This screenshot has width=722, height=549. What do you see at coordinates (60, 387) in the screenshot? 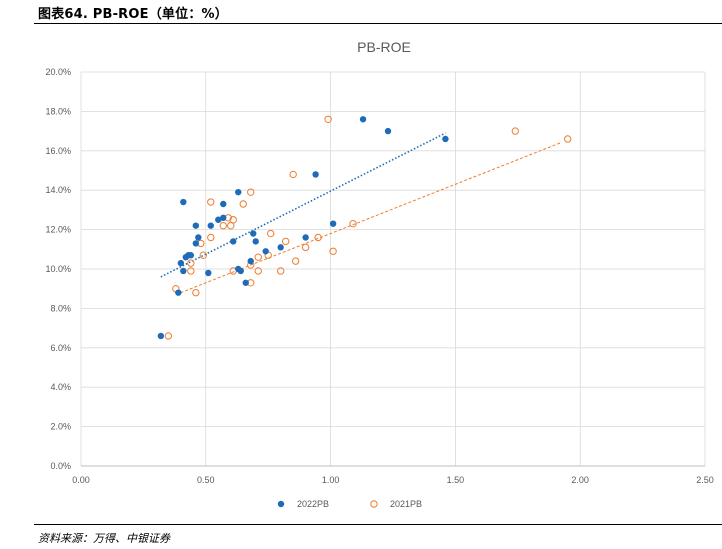
I see `y-tick-label: 4.0%` at bounding box center [60, 387].